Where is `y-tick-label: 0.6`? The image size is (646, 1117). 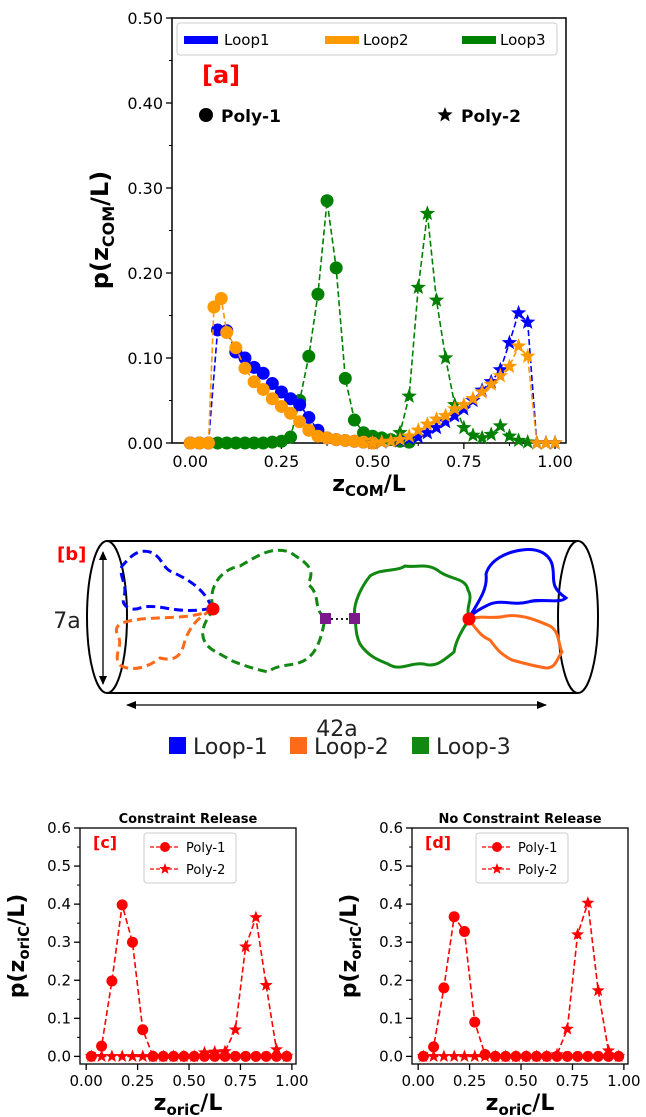 y-tick-label: 0.6 is located at coordinates (59, 828).